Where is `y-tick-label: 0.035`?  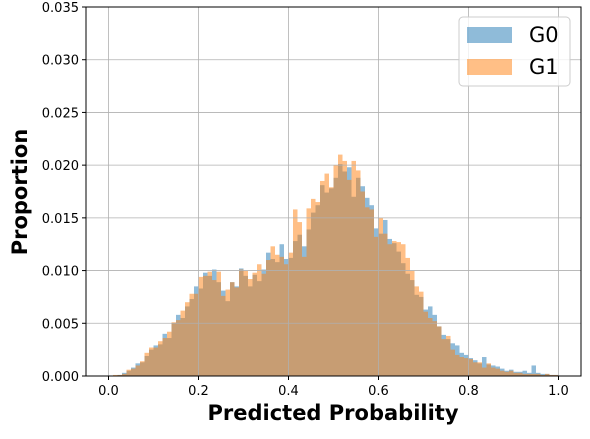
y-tick-label: 0.035 is located at coordinates (60, 8).